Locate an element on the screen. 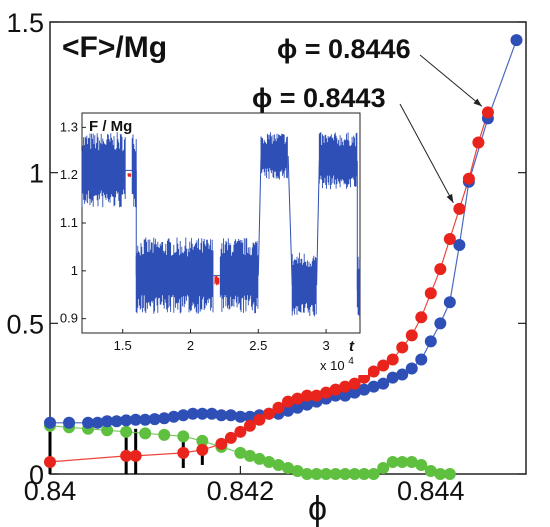 The width and height of the screenshot is (550, 527). x-tick-label: 0.844 is located at coordinates (431, 491).